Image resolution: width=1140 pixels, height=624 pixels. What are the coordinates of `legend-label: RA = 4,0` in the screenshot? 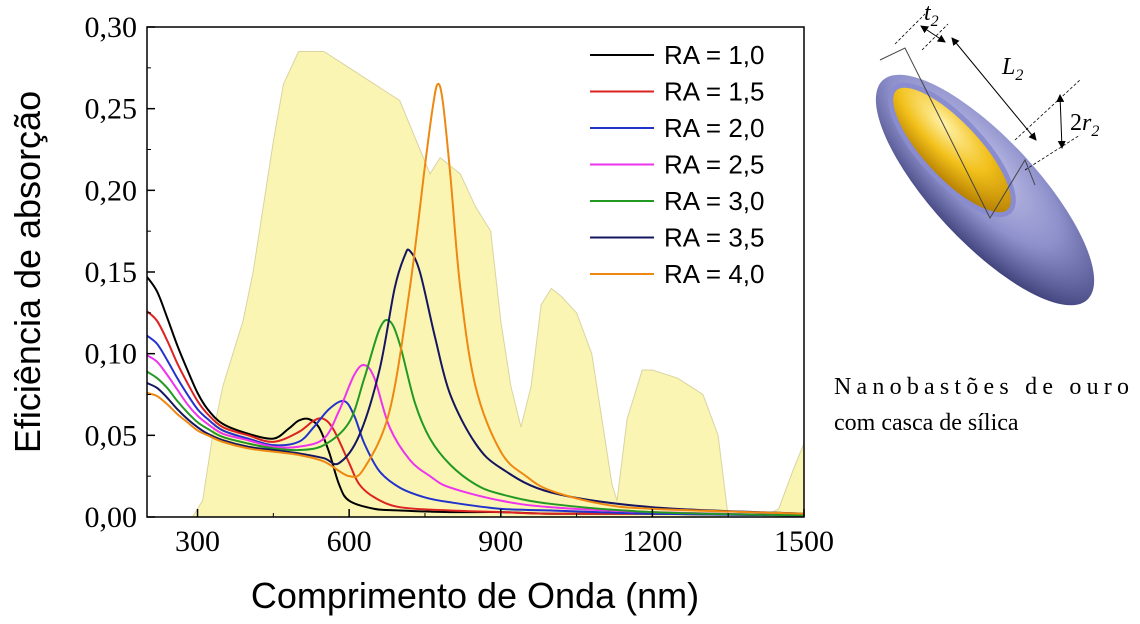 It's located at (714, 274).